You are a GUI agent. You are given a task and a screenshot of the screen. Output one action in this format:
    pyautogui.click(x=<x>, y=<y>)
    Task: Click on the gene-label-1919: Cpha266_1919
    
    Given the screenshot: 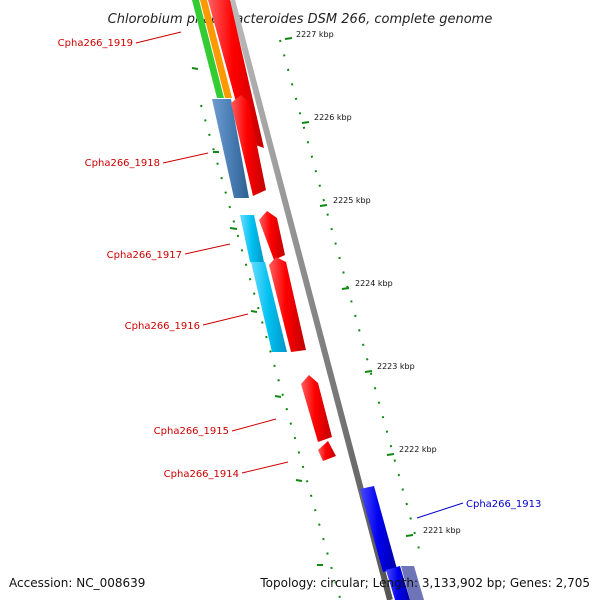 What is the action you would take?
    pyautogui.click(x=95, y=43)
    